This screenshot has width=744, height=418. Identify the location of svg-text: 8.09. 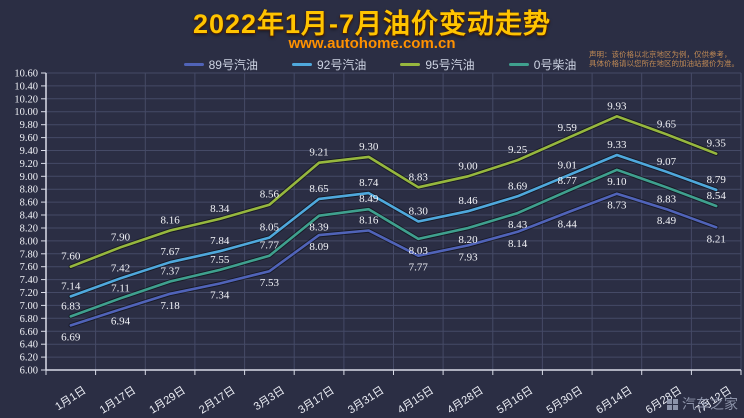
(319, 247).